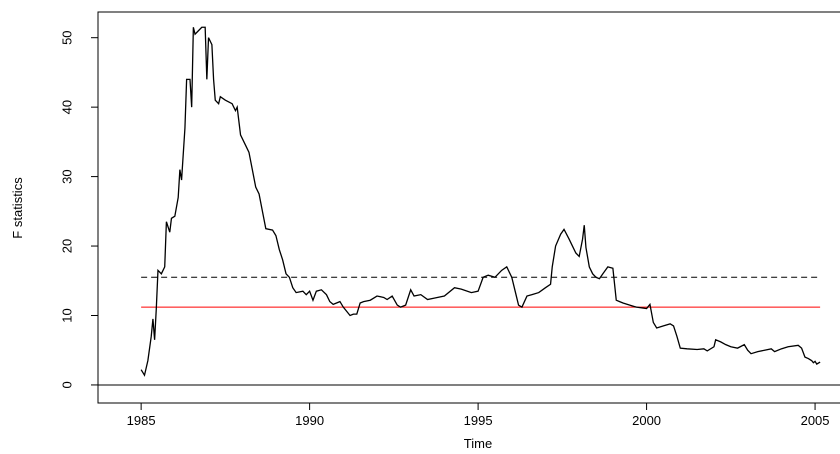  I want to click on y-tick-label: 50, so click(66, 37).